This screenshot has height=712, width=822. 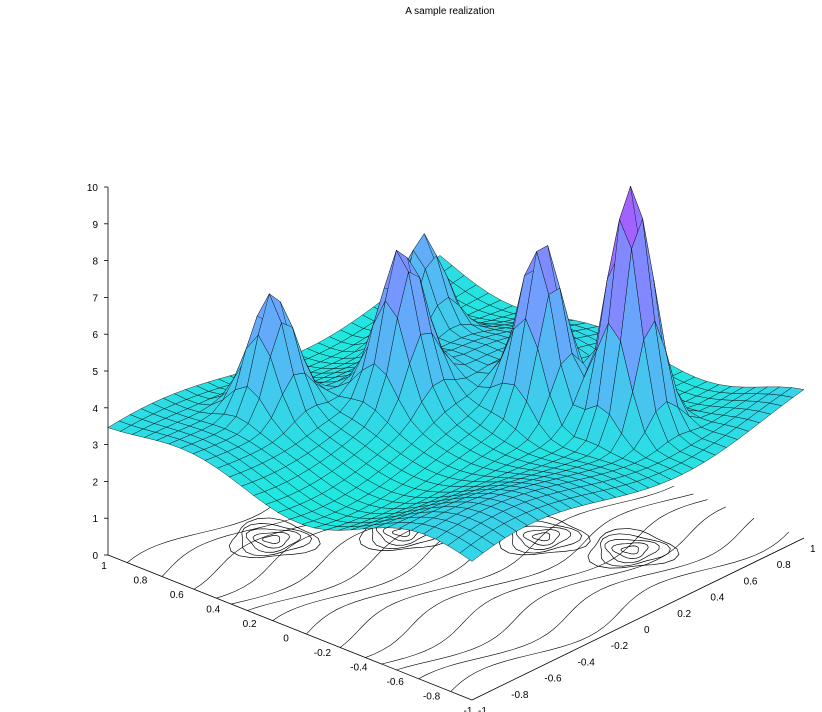 I want to click on y-axis, so click(x=290, y=627).